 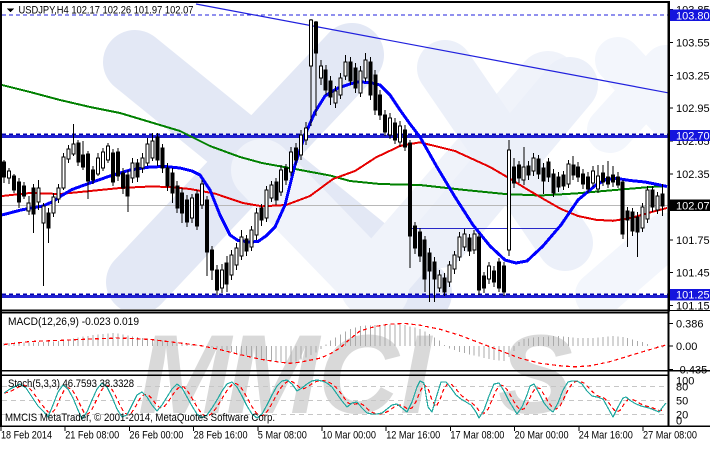 What do you see at coordinates (73, 322) in the screenshot?
I see `svg-text: MACD(12,26,9) -0.023 0.019` at bounding box center [73, 322].